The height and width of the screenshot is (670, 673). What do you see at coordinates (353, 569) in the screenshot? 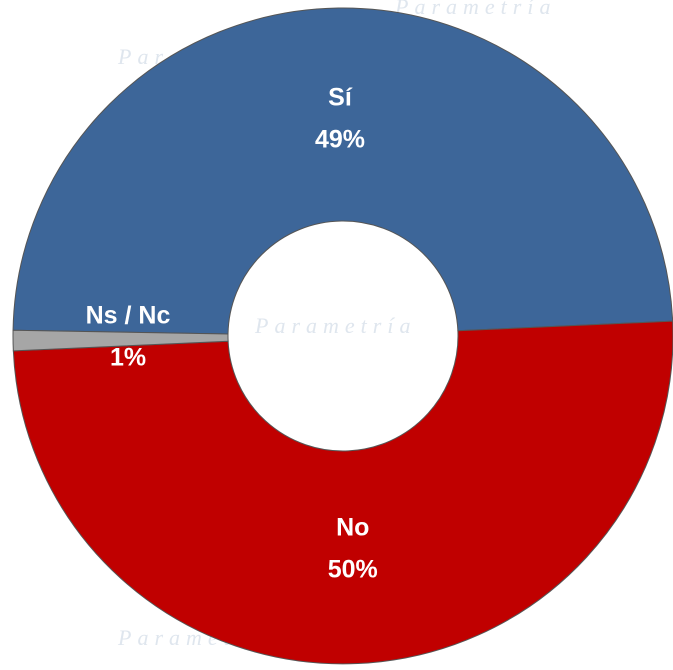
I see `slice-value-label: 50%` at bounding box center [353, 569].